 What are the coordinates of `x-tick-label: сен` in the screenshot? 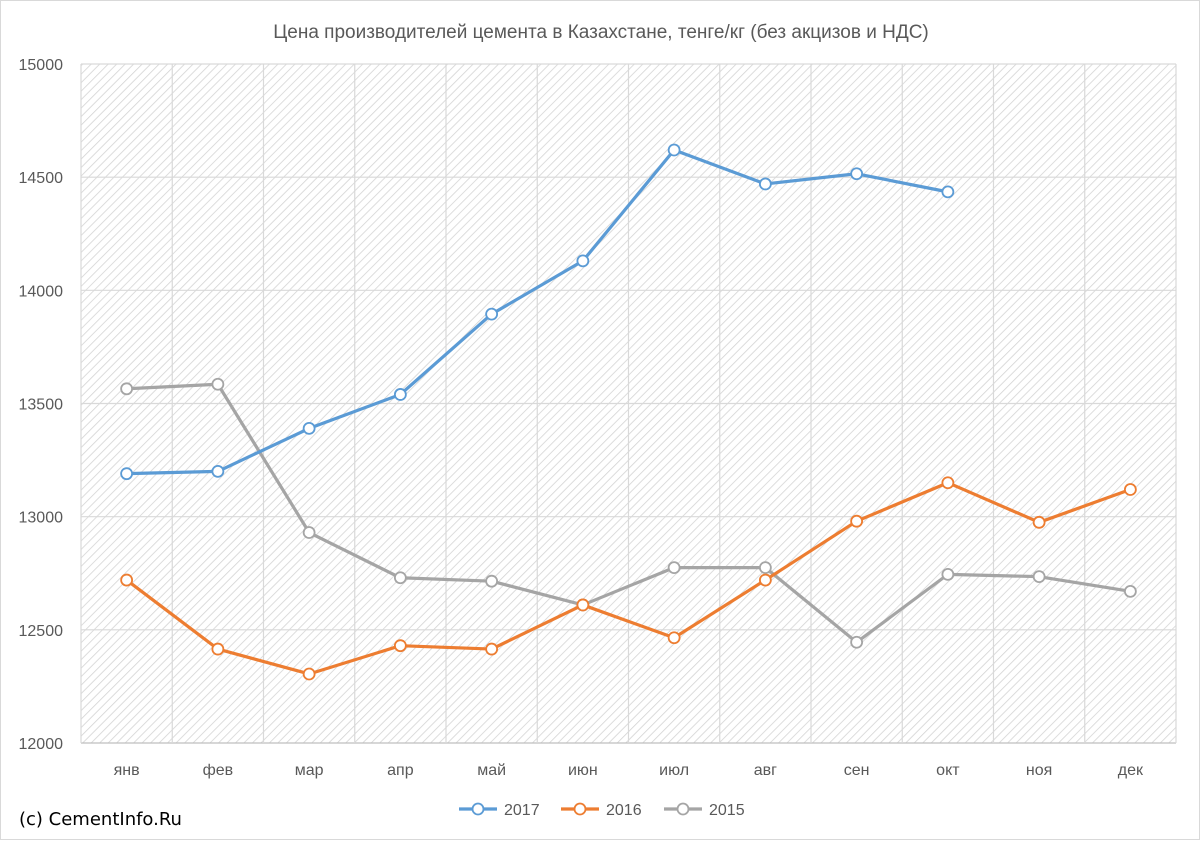 It's located at (857, 770).